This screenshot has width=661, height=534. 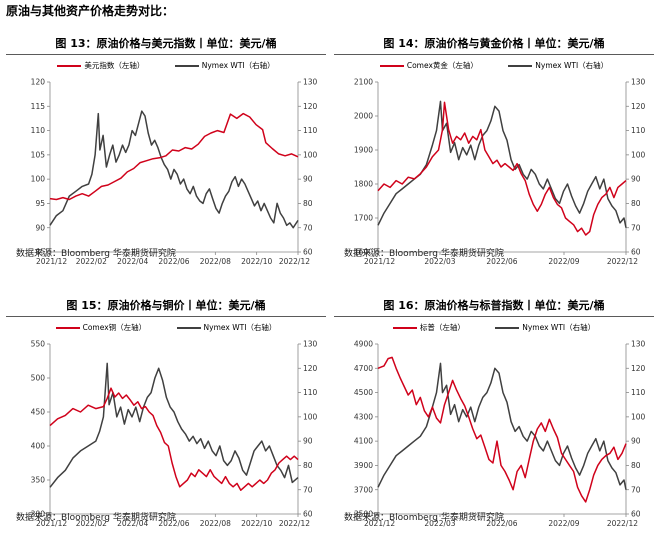 What do you see at coordinates (38, 480) in the screenshot?
I see `left-tick-label: 350` at bounding box center [38, 480].